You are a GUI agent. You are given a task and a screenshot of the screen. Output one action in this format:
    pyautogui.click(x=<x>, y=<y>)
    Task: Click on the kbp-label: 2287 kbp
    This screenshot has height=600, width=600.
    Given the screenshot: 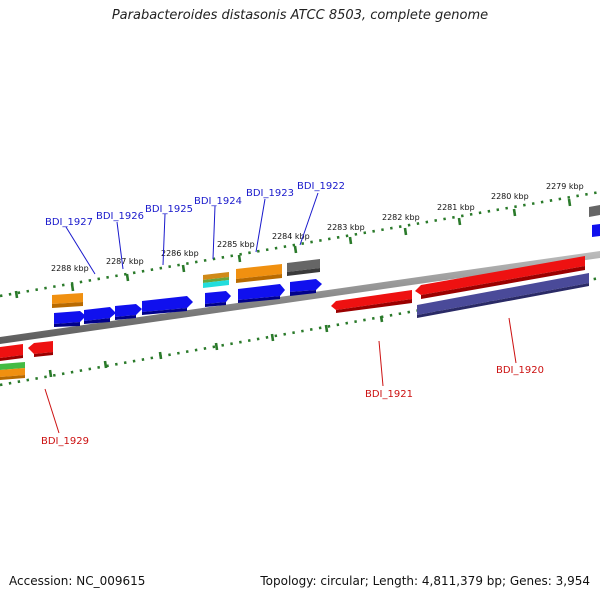 What is the action you would take?
    pyautogui.click(x=125, y=261)
    